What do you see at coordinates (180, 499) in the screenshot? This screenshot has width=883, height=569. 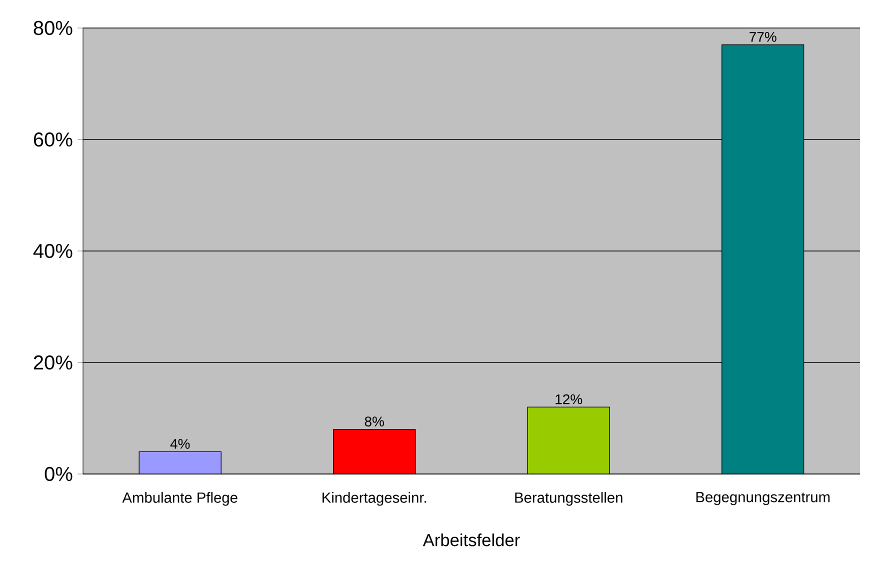 I see `x-tick-label: Ambulante Pflege` at bounding box center [180, 499].